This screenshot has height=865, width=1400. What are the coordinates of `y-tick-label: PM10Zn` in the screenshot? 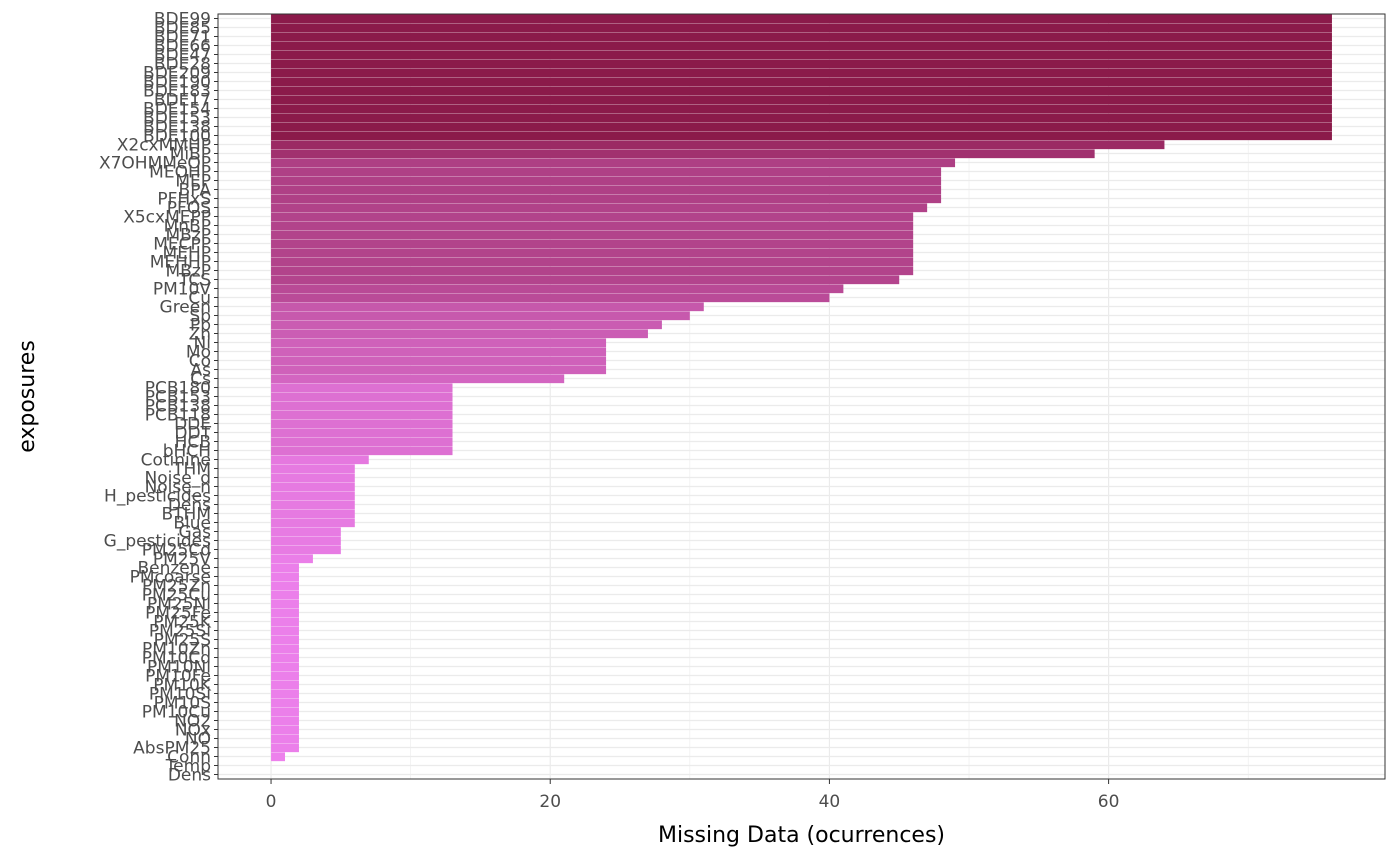 It's located at (176, 650).